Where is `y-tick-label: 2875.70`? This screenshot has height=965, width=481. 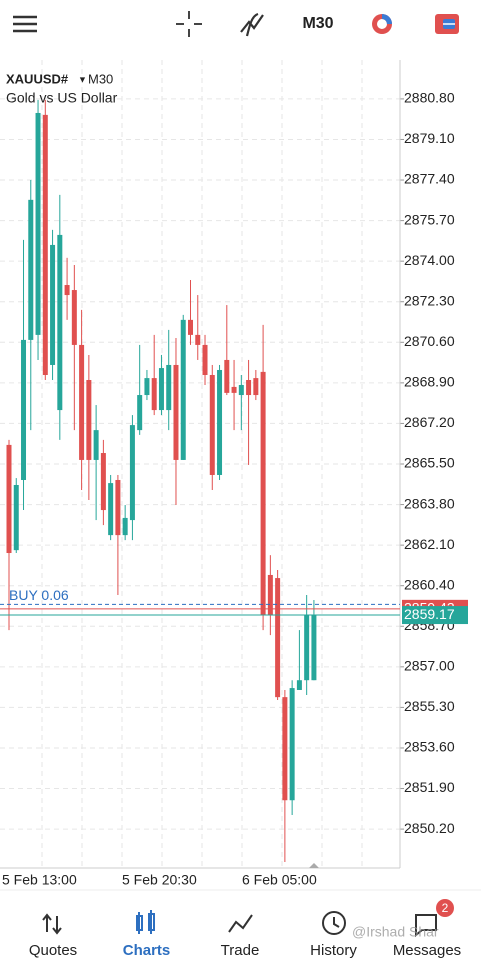 y-tick-label: 2875.70 is located at coordinates (429, 219).